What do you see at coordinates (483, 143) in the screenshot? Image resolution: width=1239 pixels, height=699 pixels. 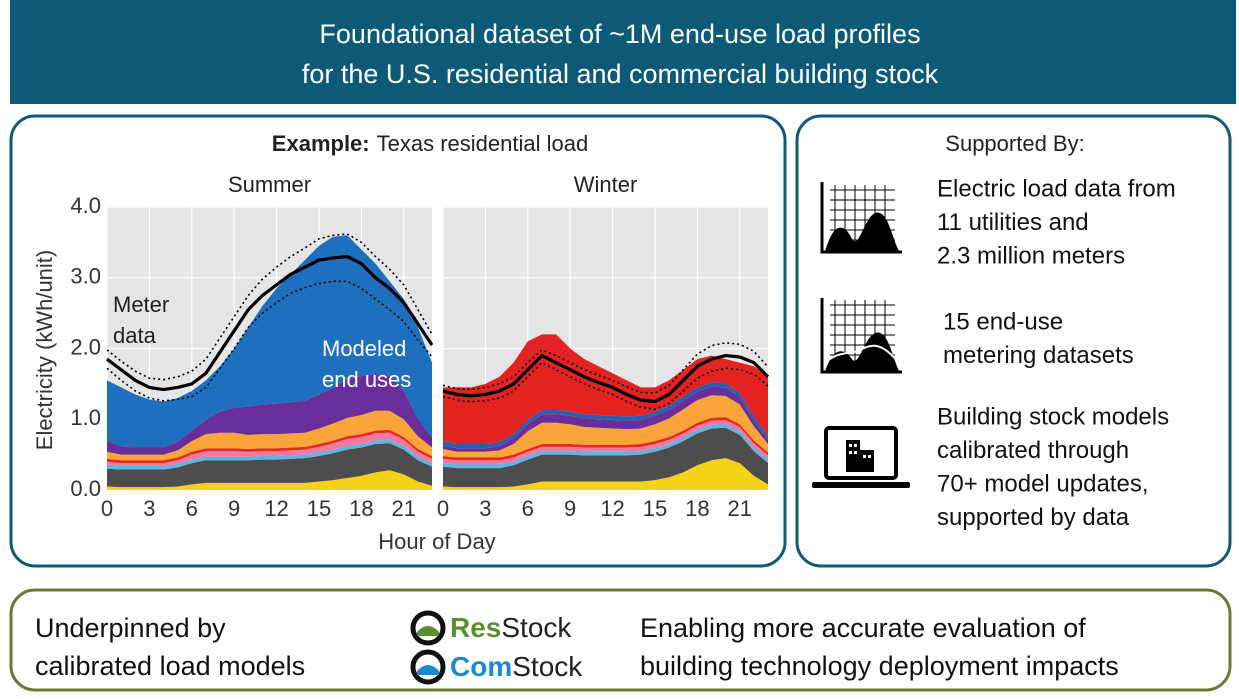 I see `heading-text: Texas residential load` at bounding box center [483, 143].